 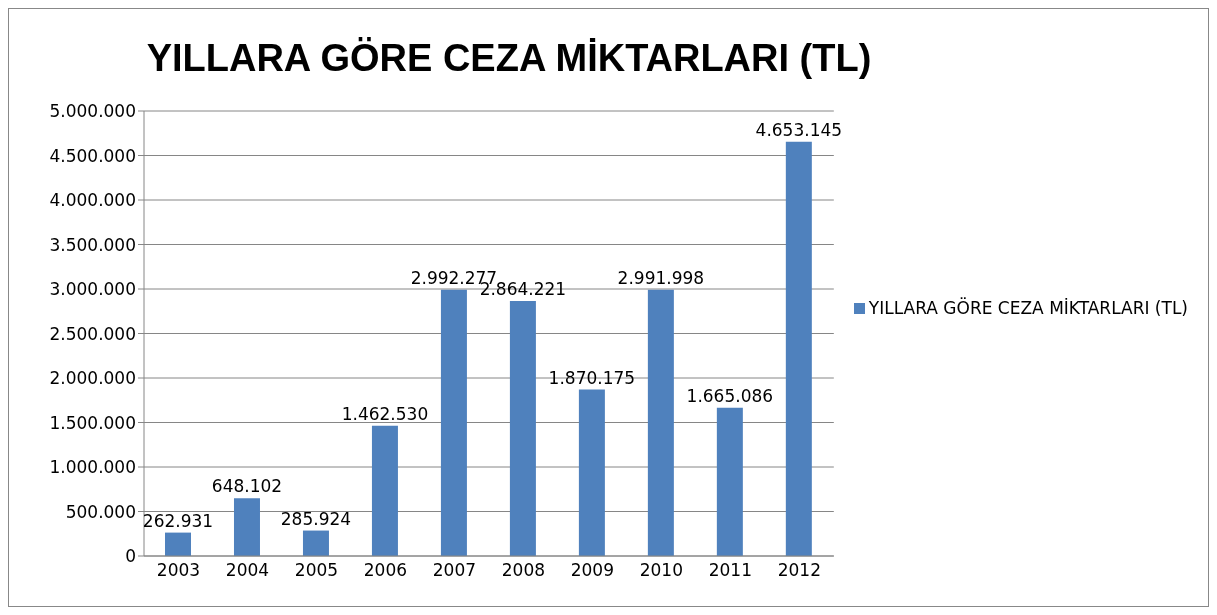 I want to click on x-tick-label: 2007, so click(x=454, y=570).